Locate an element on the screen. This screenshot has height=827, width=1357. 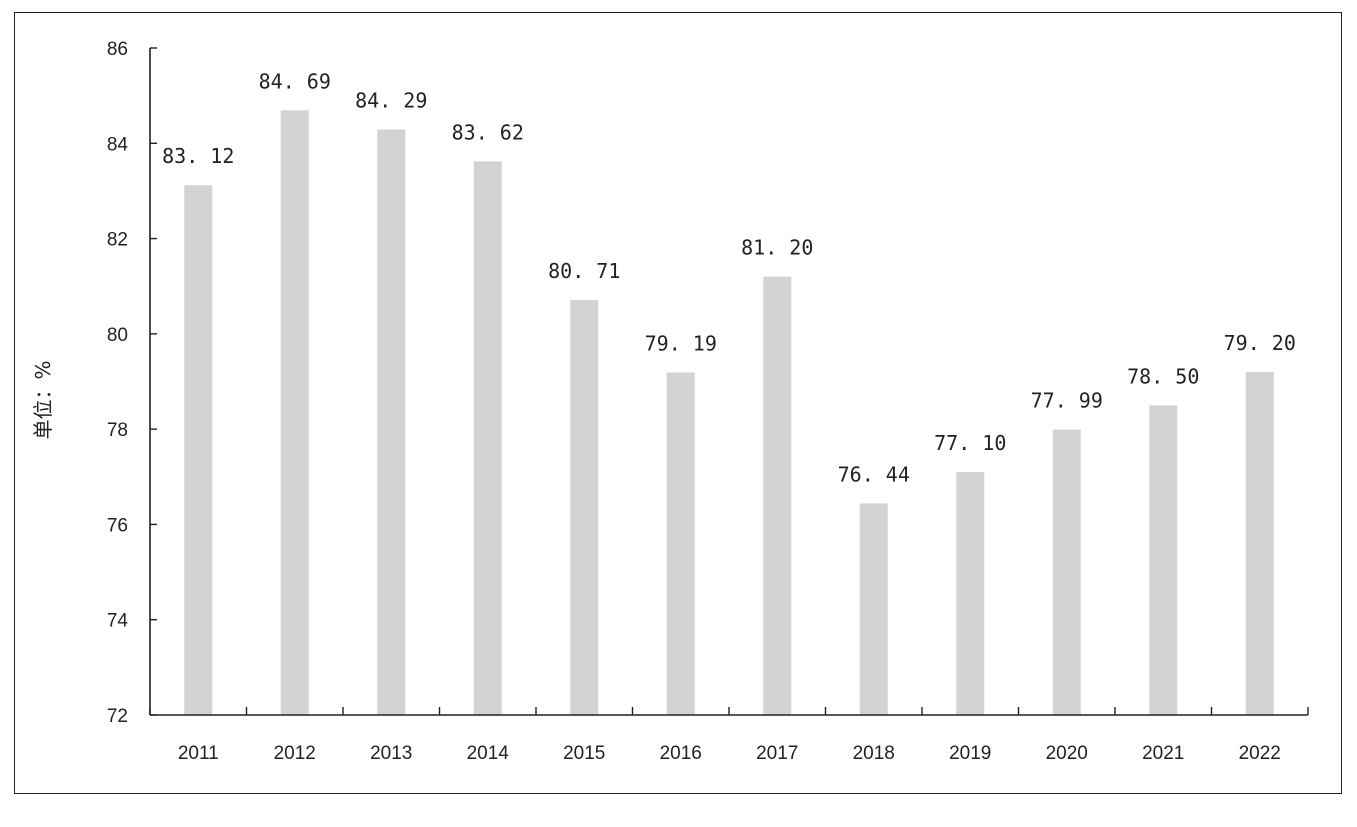
x-tick-label-2022: 2022 is located at coordinates (1260, 753).